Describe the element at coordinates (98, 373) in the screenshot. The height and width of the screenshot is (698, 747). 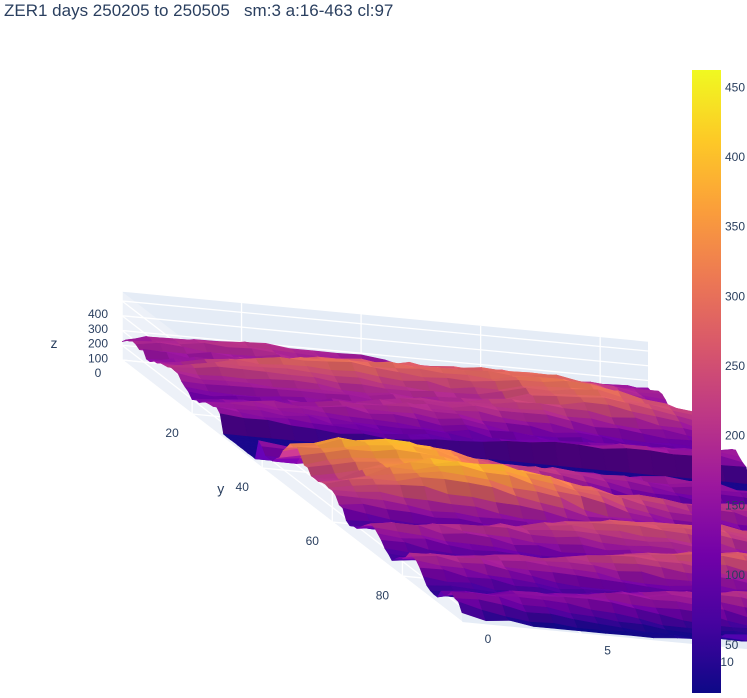
I see `z-tick-label: 0` at that location.